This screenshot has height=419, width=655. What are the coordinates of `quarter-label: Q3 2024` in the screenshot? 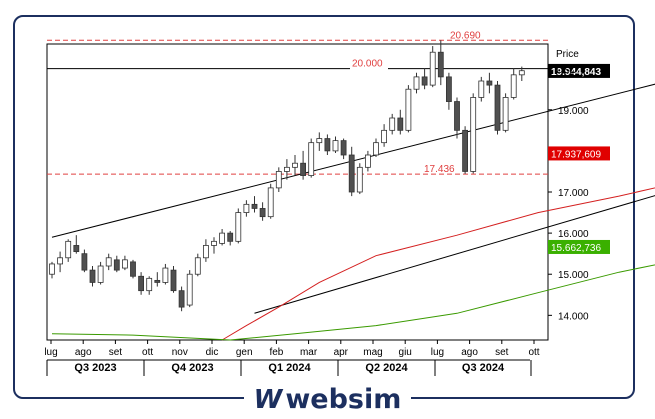 It's located at (483, 368).